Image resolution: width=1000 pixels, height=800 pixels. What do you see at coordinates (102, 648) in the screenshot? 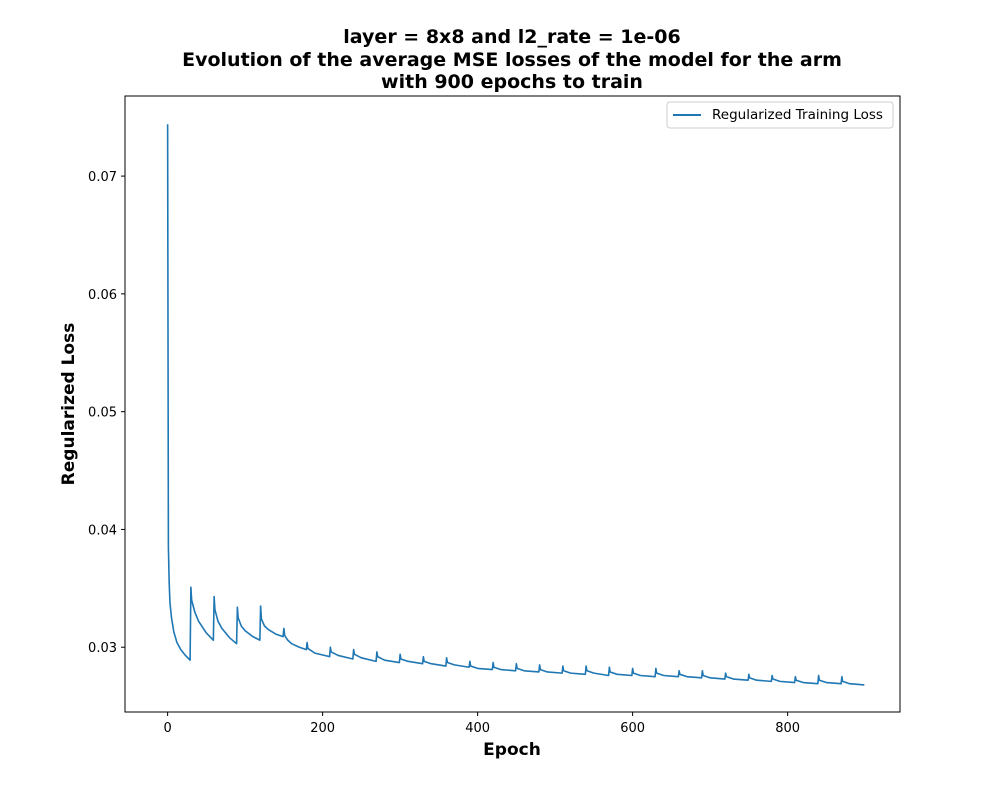
I see `y-tick-label: 0.03` at bounding box center [102, 648].